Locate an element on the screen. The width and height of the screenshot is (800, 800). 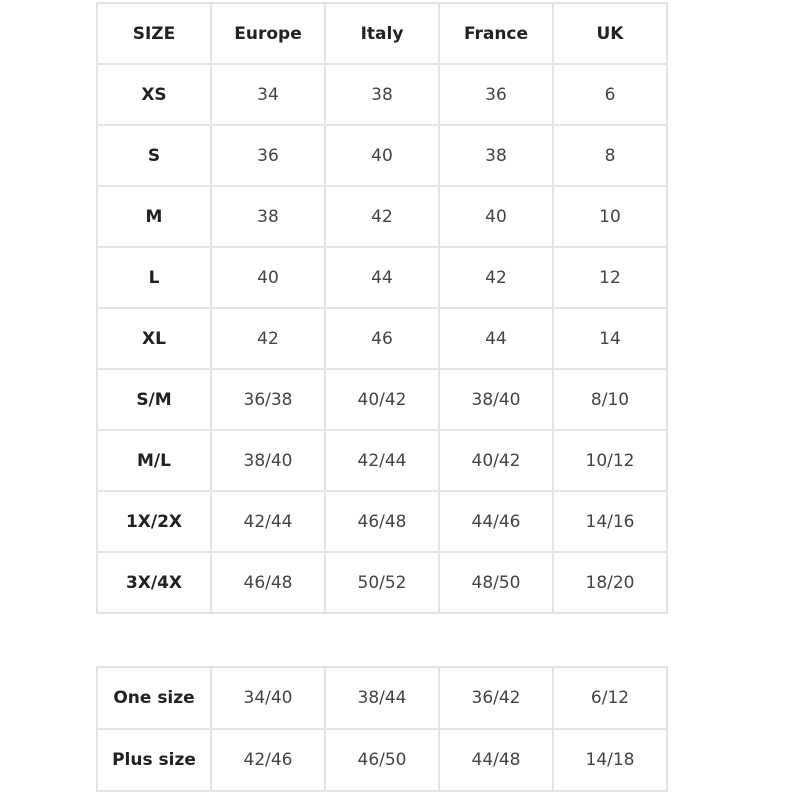
size-value-cell: 10 is located at coordinates (610, 216).